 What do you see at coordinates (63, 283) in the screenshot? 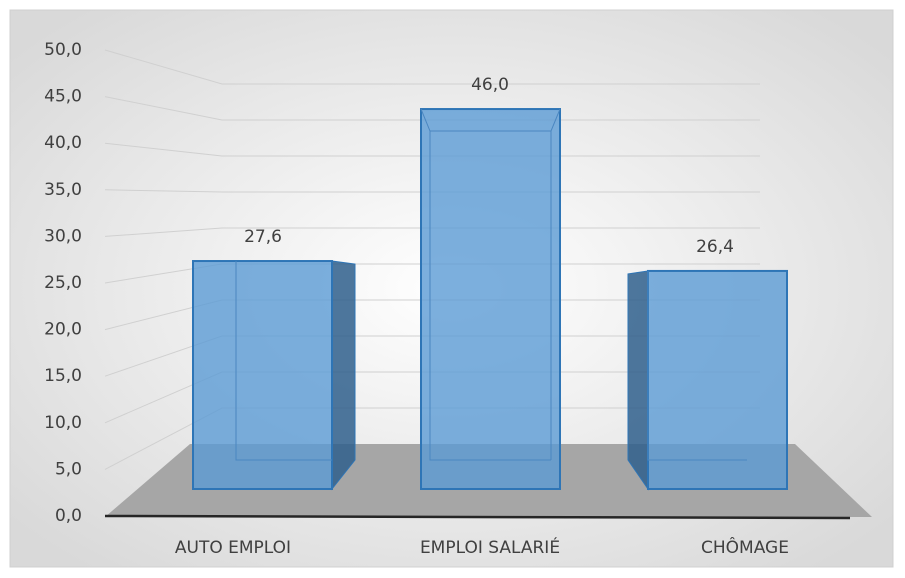
I see `y-tick-label: 25,0` at bounding box center [63, 283].